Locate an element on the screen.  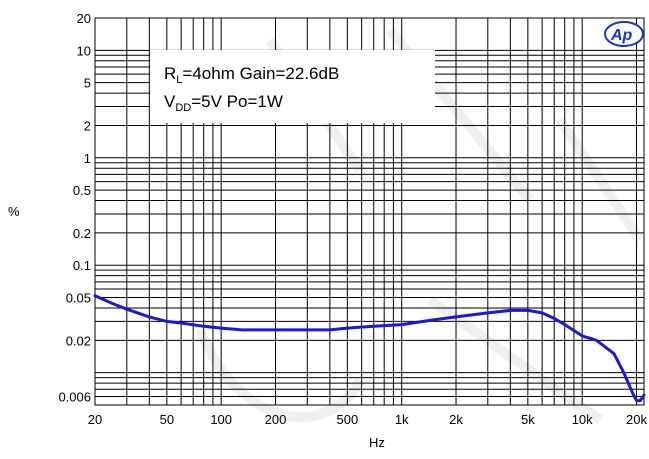
annotation-line-1: RL=4ohm Gain=22.6dB is located at coordinates (251, 75).